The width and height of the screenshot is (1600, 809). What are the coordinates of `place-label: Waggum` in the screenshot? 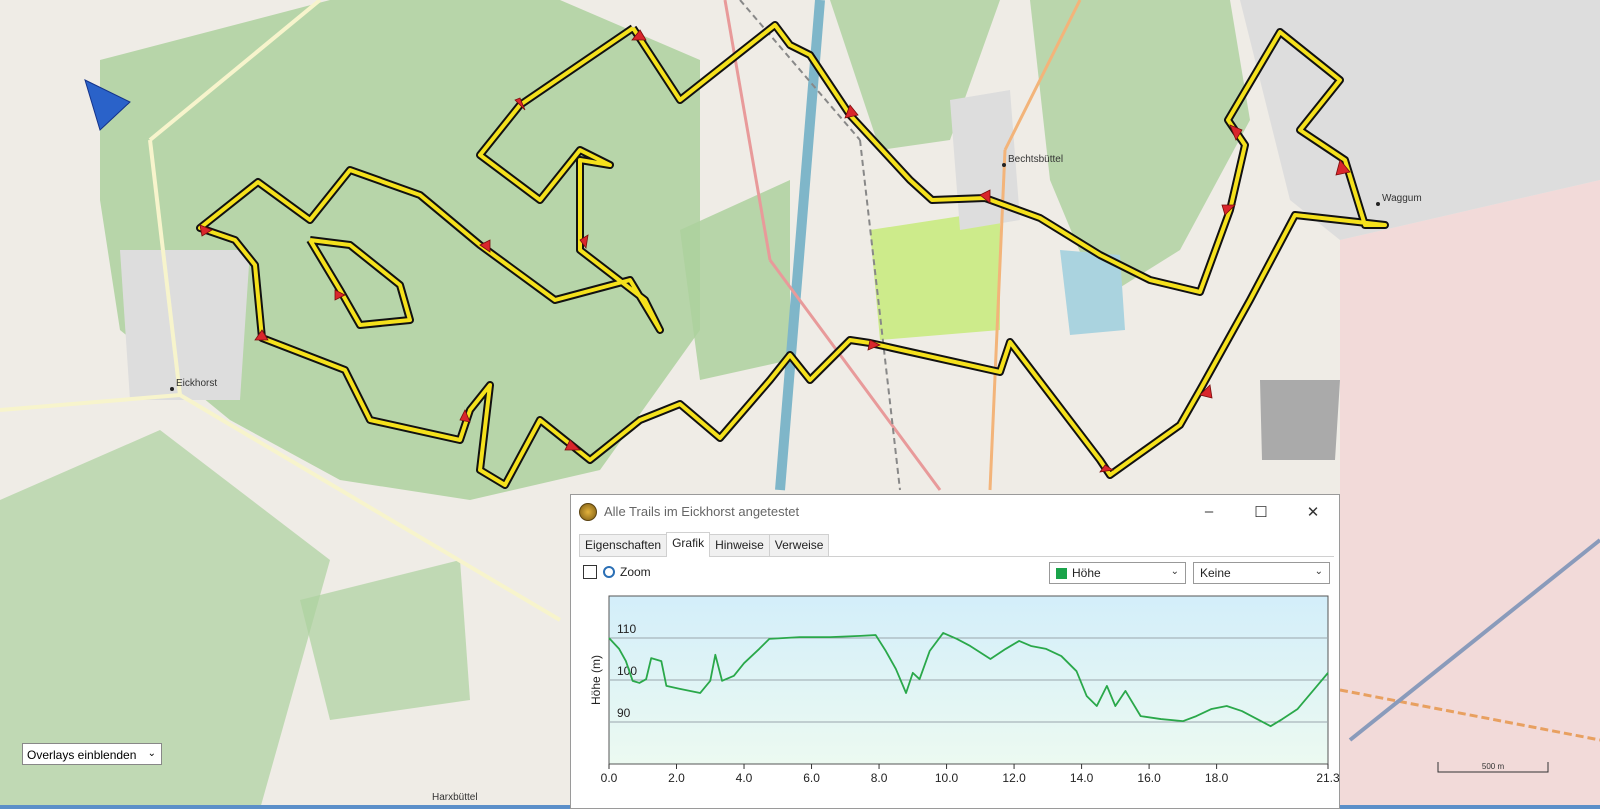 It's located at (1402, 198).